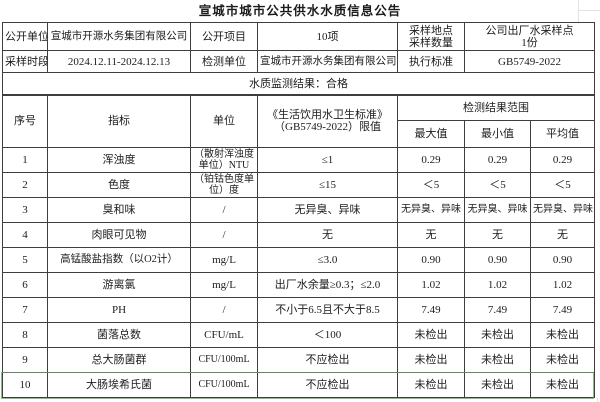  What do you see at coordinates (327, 335) in the screenshot?
I see `cell-limit: ＜100` at bounding box center [327, 335].